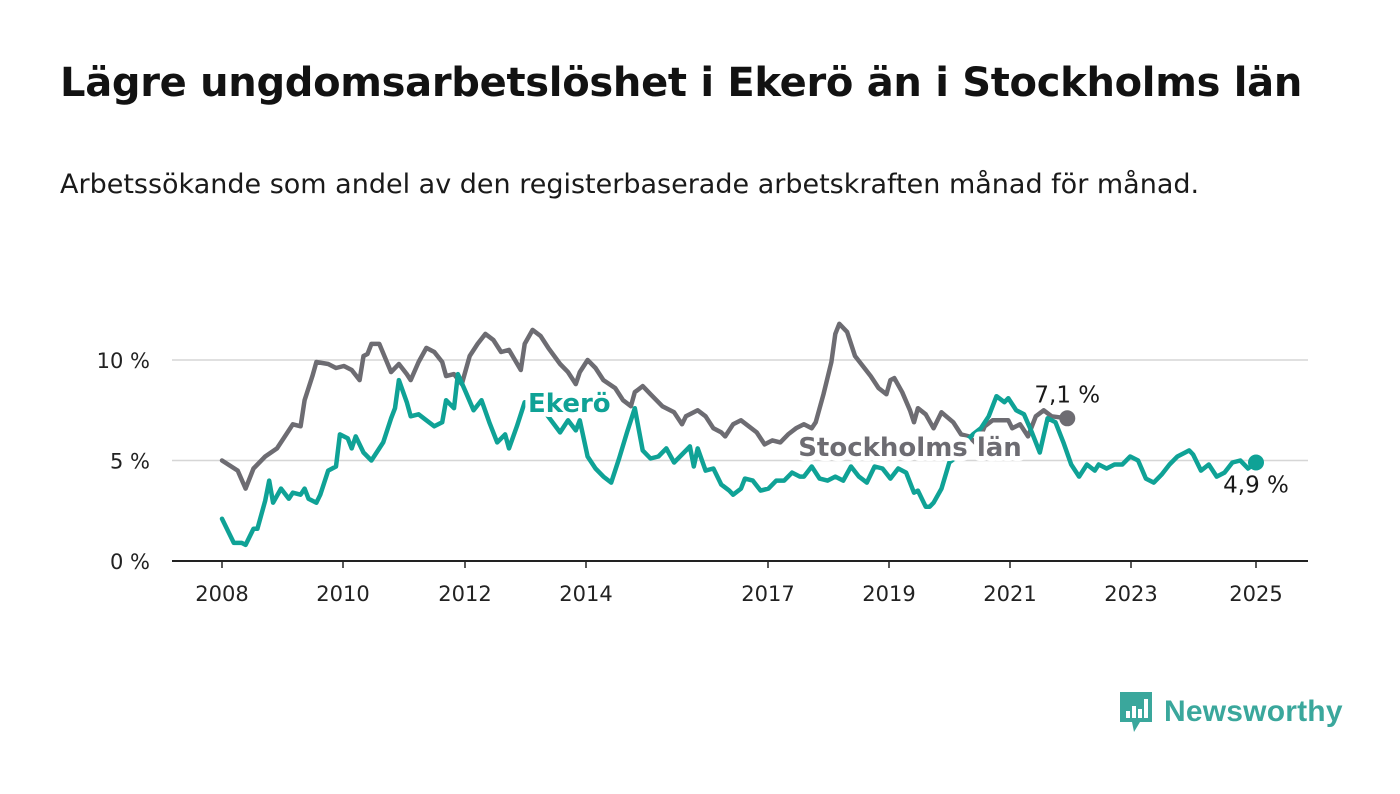  What do you see at coordinates (1130, 594) in the screenshot?
I see `x-tick-label: 2023` at bounding box center [1130, 594].